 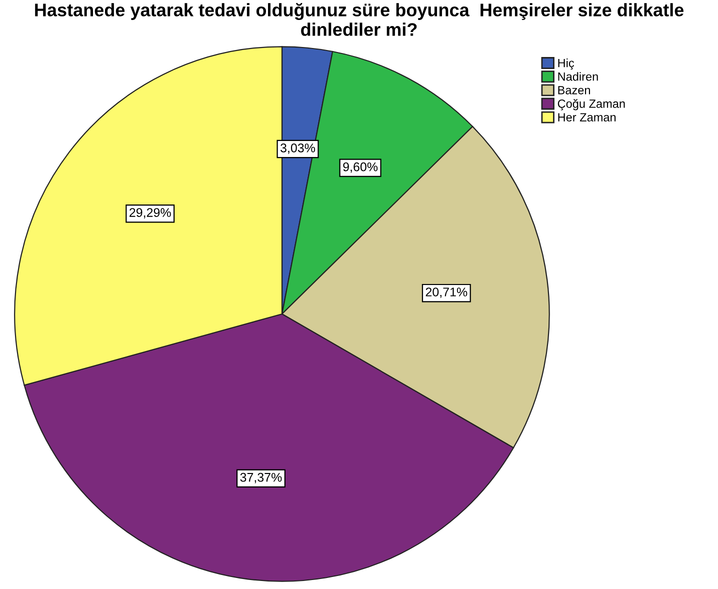 What do you see at coordinates (150, 213) in the screenshot?
I see `data-label: 29,29%` at bounding box center [150, 213].